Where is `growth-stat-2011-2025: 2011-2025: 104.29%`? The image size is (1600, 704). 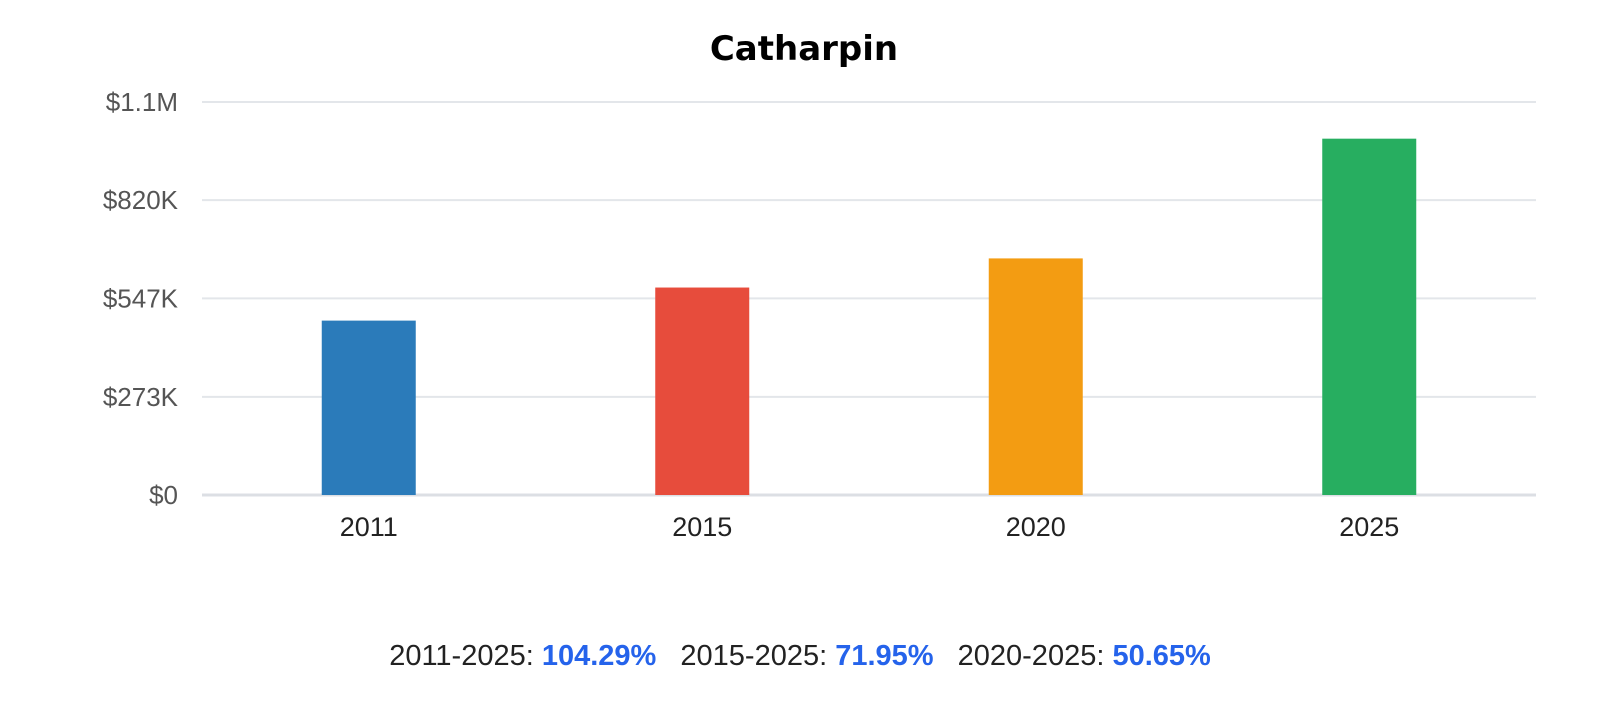
growth-stat-2011-2025: 2011-2025: 104.29% is located at coordinates (522, 656).